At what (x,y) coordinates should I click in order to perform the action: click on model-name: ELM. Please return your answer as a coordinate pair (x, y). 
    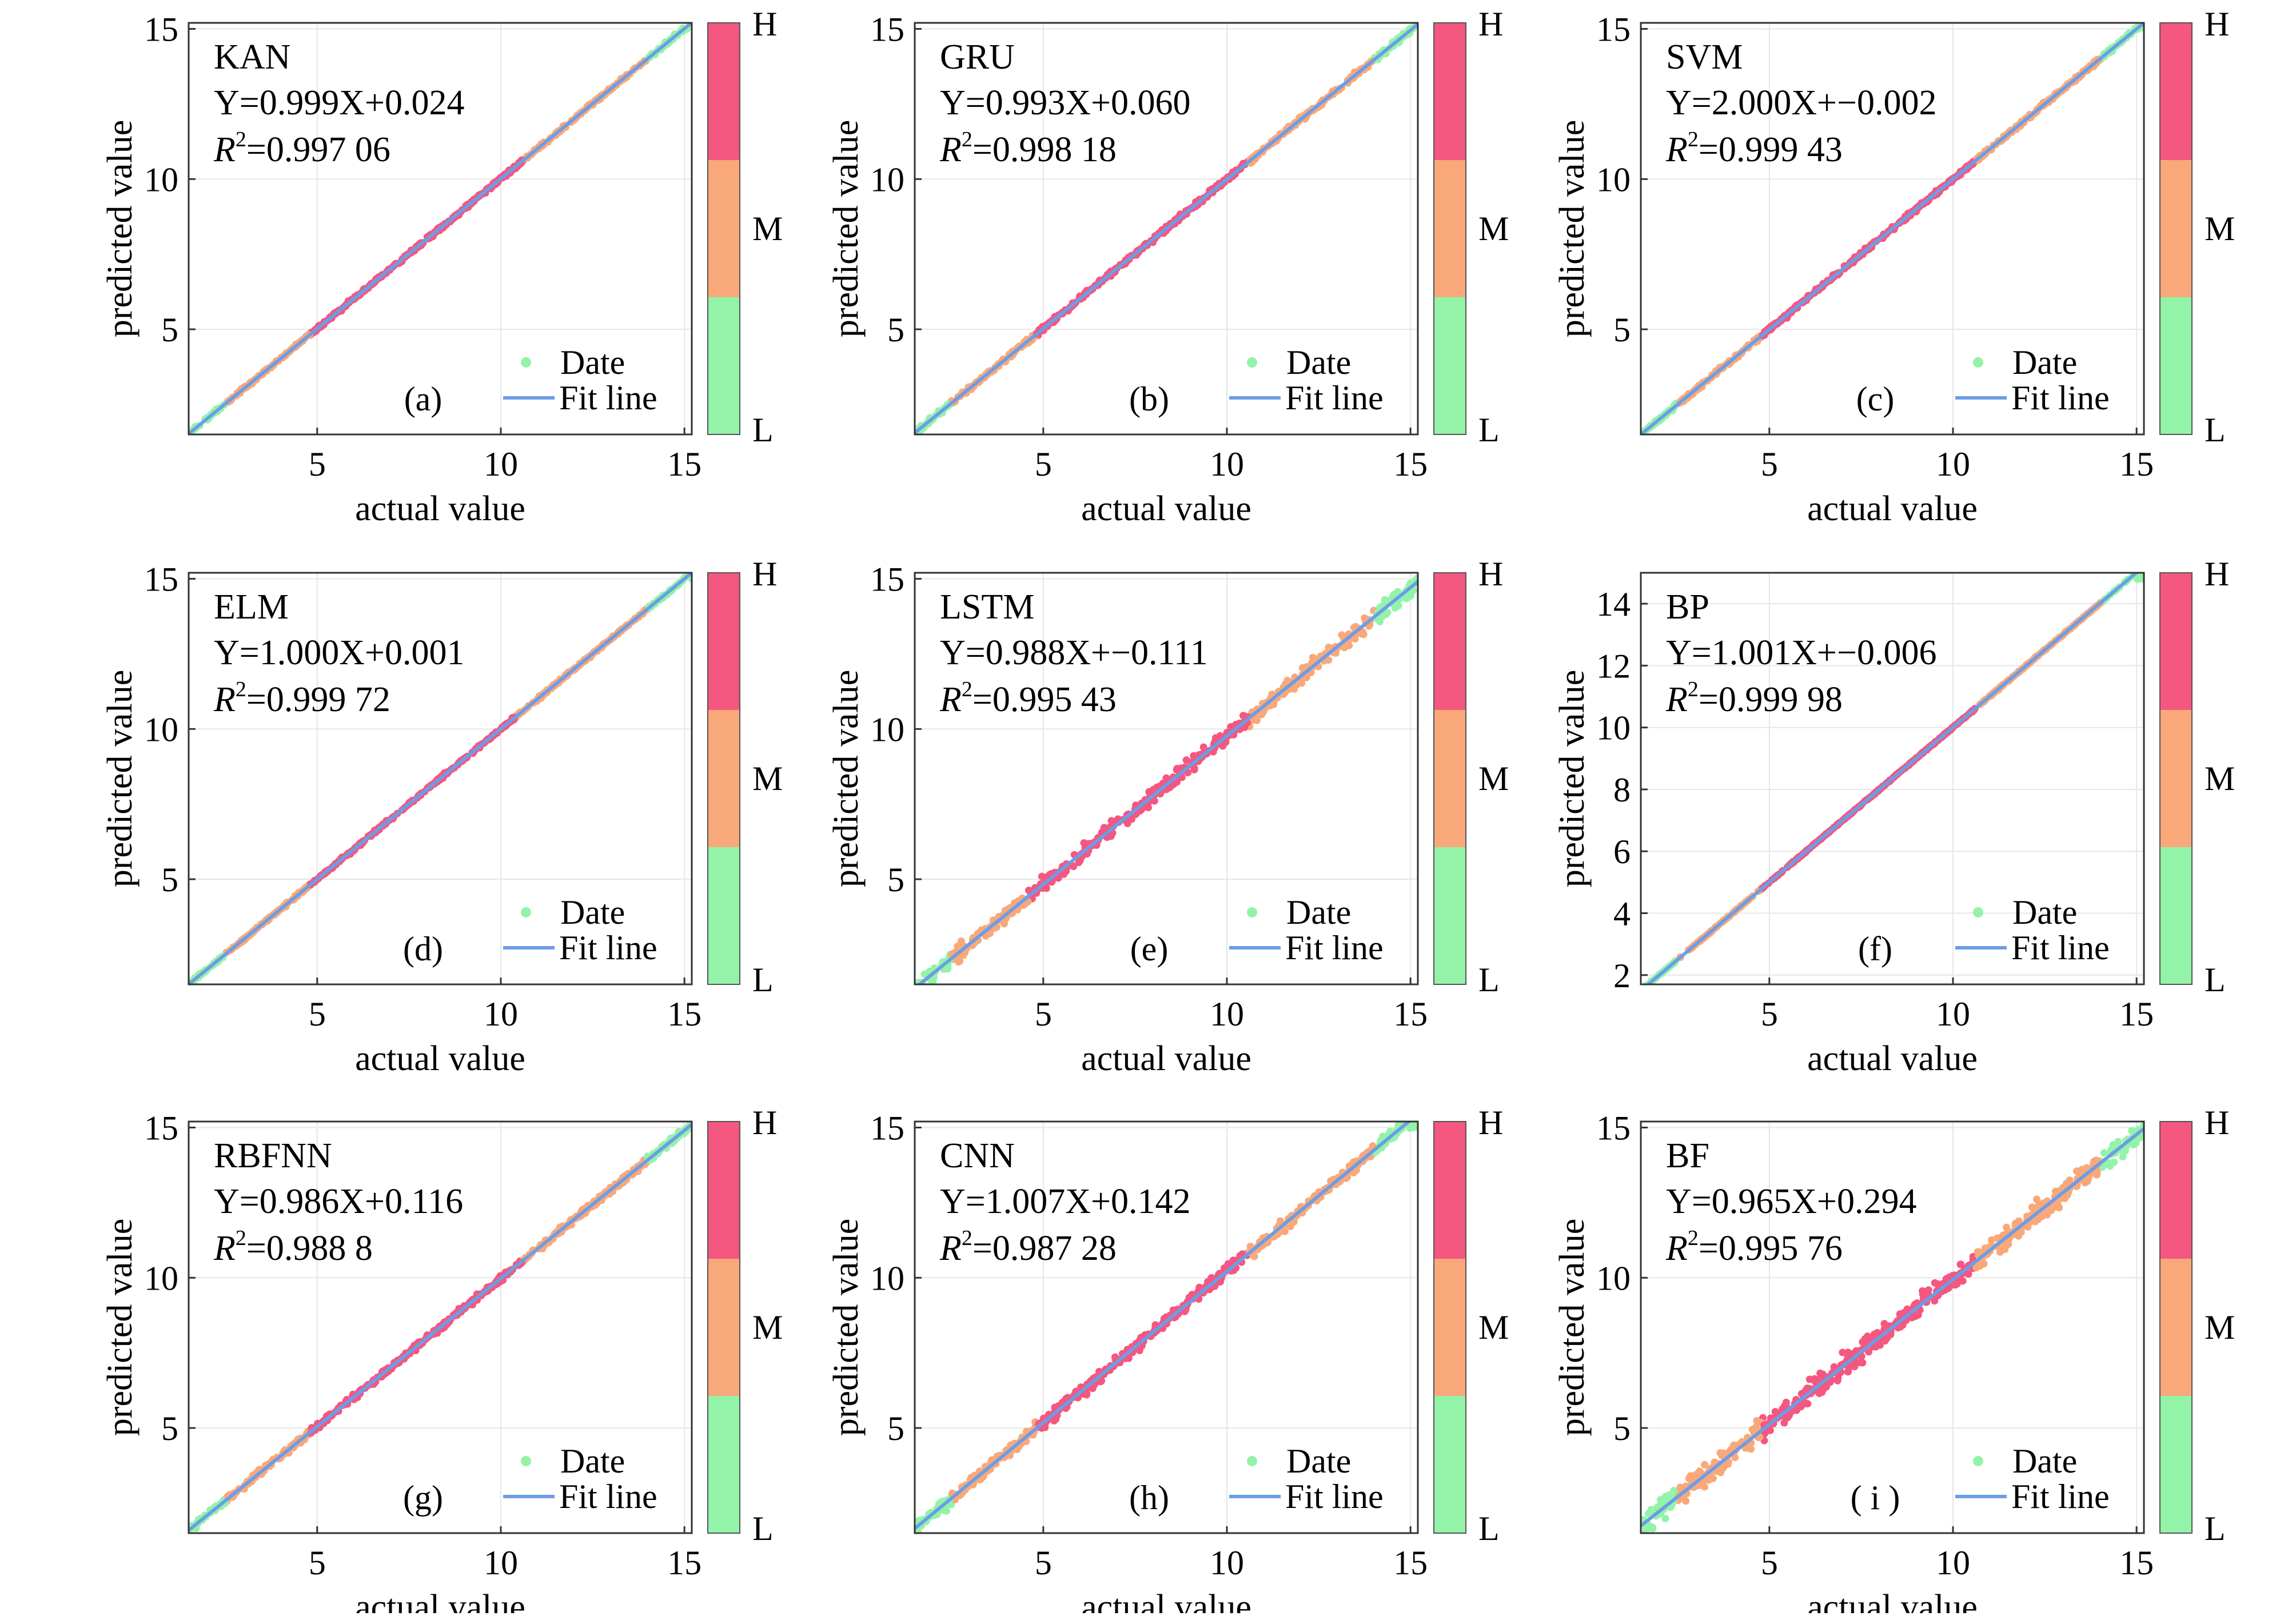
    Looking at the image, I should click on (251, 608).